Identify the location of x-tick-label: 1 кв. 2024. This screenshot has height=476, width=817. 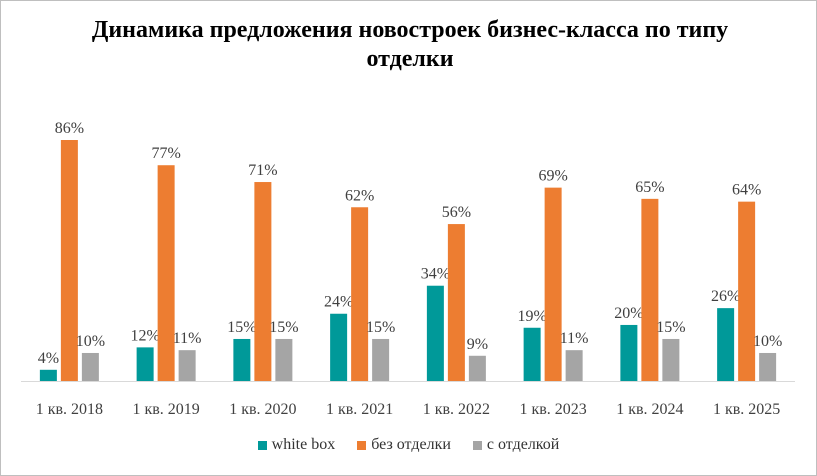
(649, 409).